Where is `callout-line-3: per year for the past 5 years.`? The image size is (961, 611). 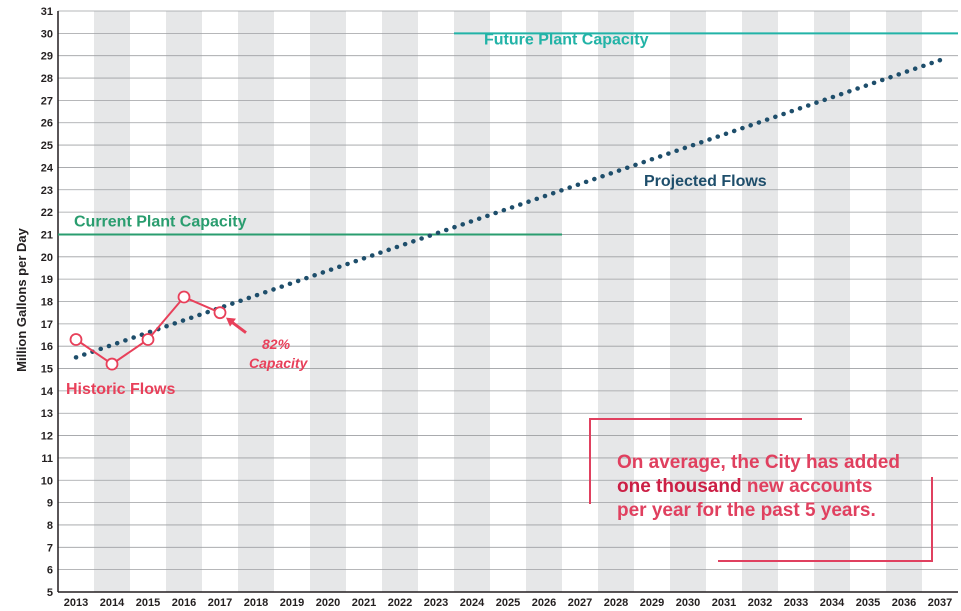
callout-line-3: per year for the past 5 years. is located at coordinates (746, 510).